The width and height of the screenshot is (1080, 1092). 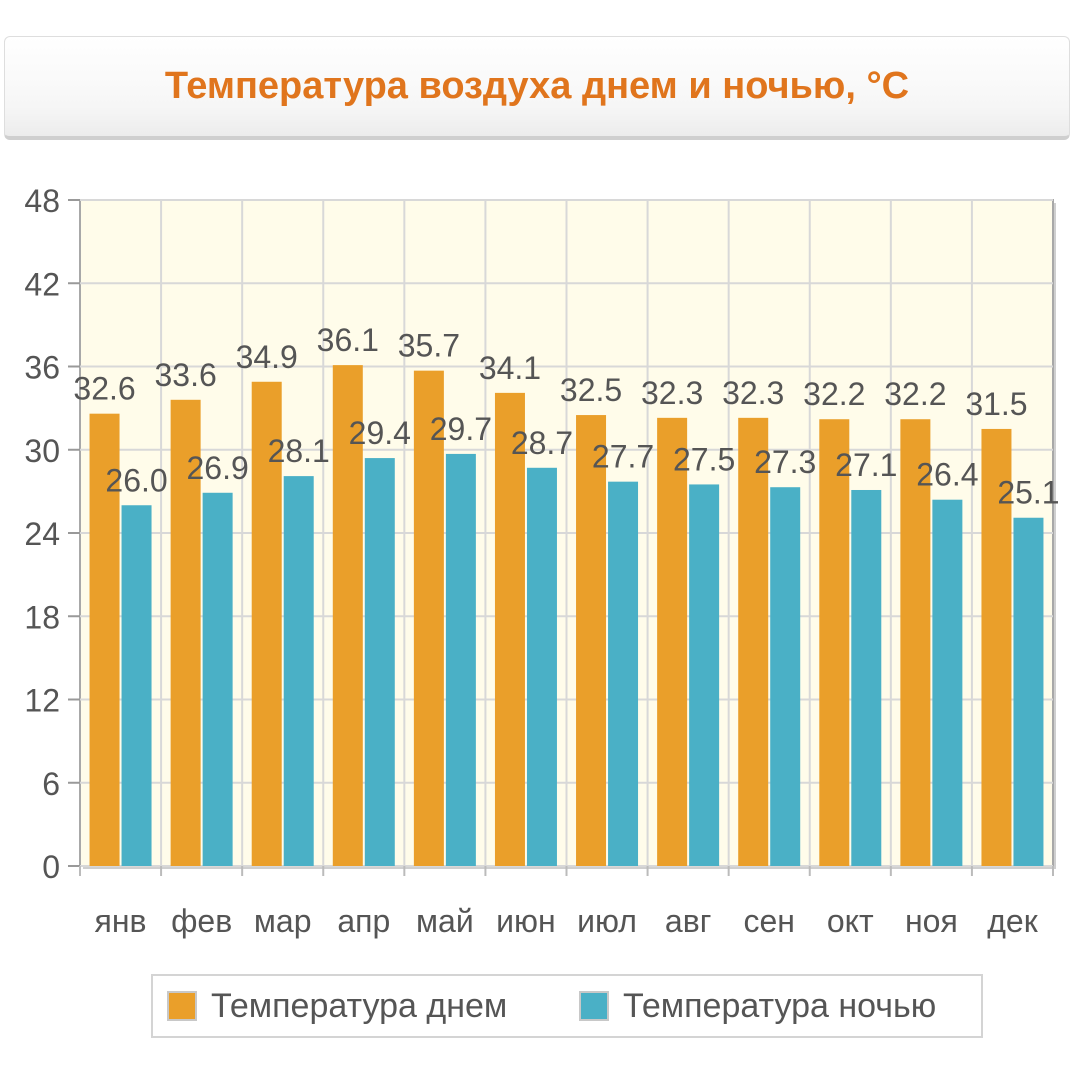 What do you see at coordinates (753, 641) in the screenshot?
I see `bar-day-сен` at bounding box center [753, 641].